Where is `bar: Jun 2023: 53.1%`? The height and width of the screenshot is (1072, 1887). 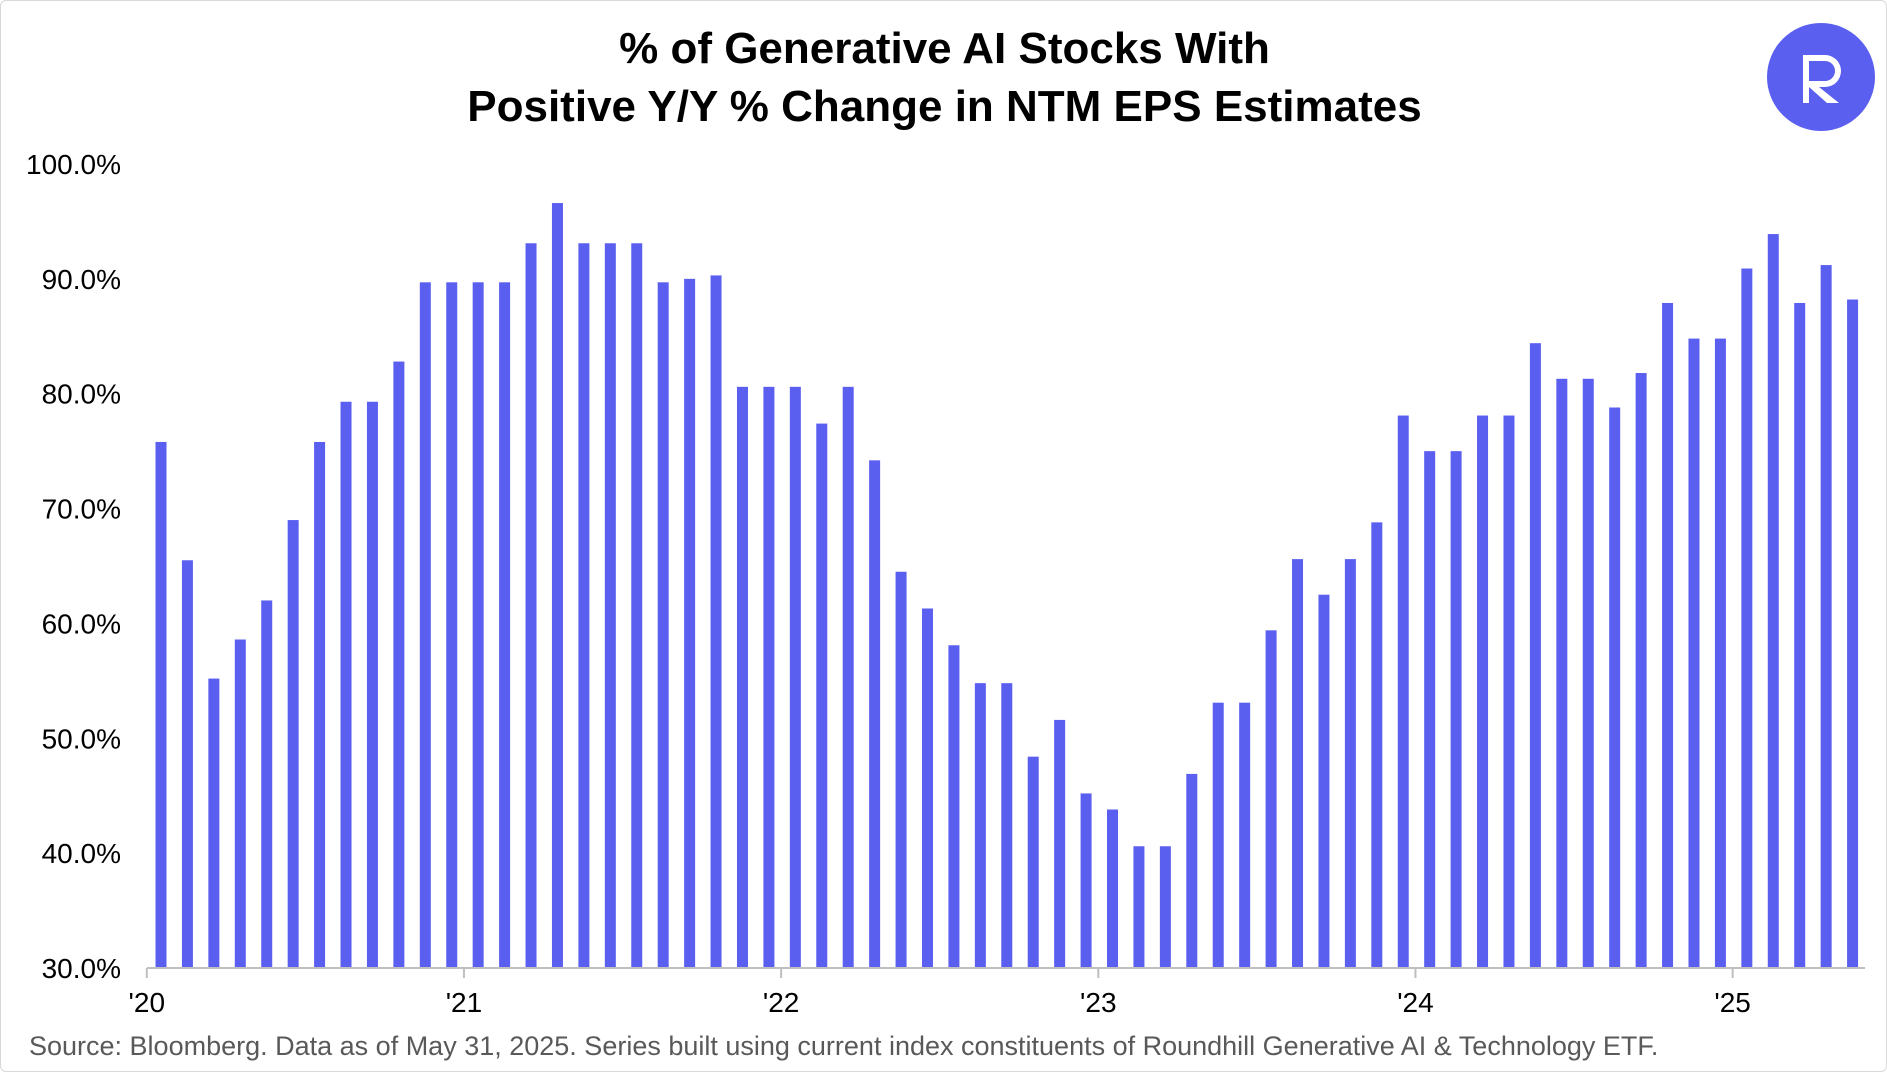 bar: Jun 2023: 53.1% is located at coordinates (1245, 835).